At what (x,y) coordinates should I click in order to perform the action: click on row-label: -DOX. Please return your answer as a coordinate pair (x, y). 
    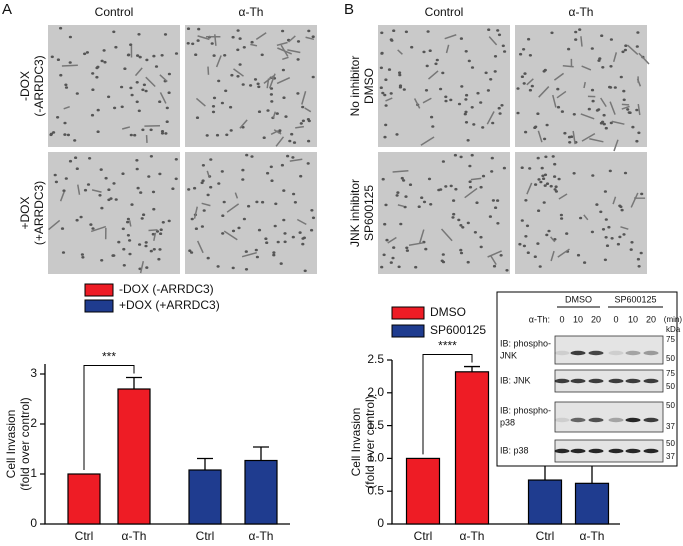
    Looking at the image, I should click on (25, 86).